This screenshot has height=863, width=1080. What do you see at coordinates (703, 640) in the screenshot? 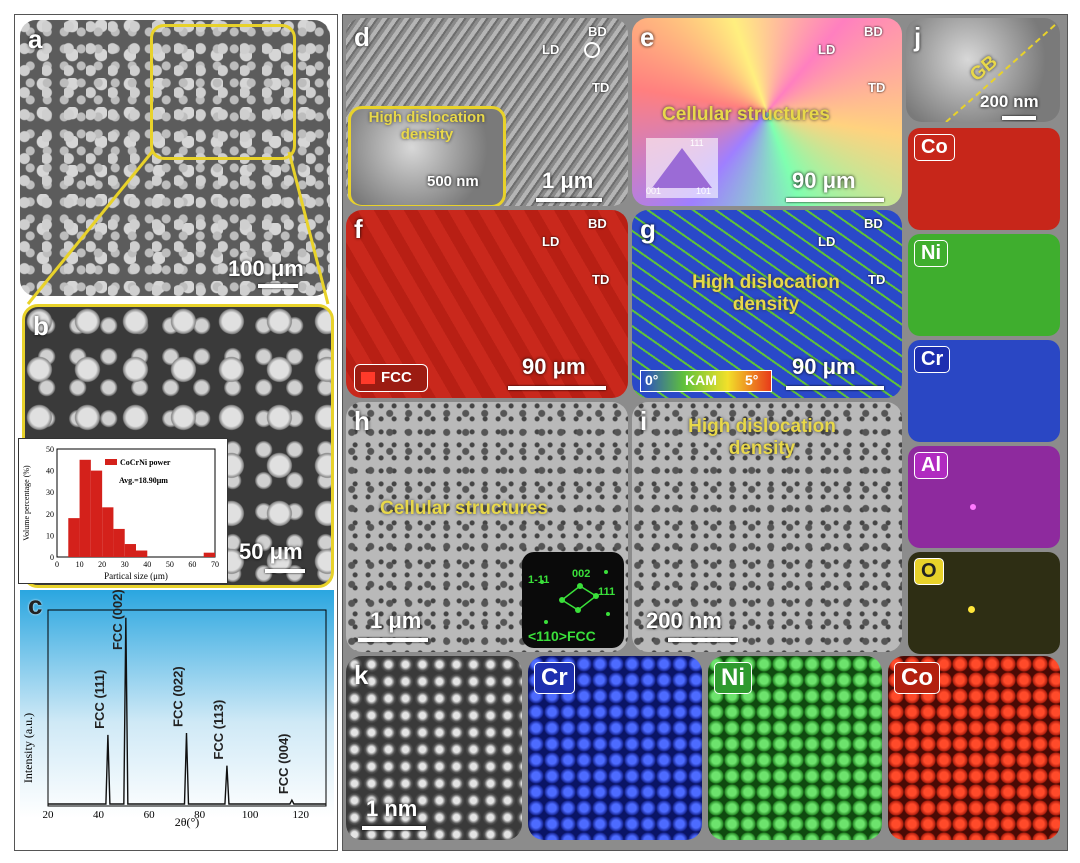
I see `panel-i-scale-bar` at bounding box center [703, 640].